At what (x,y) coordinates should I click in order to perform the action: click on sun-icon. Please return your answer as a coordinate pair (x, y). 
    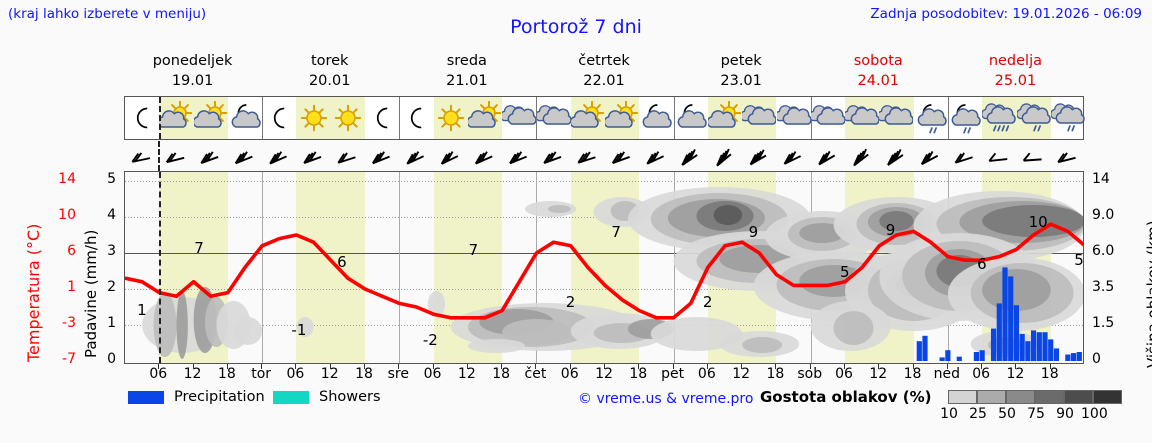
    Looking at the image, I should click on (348, 118).